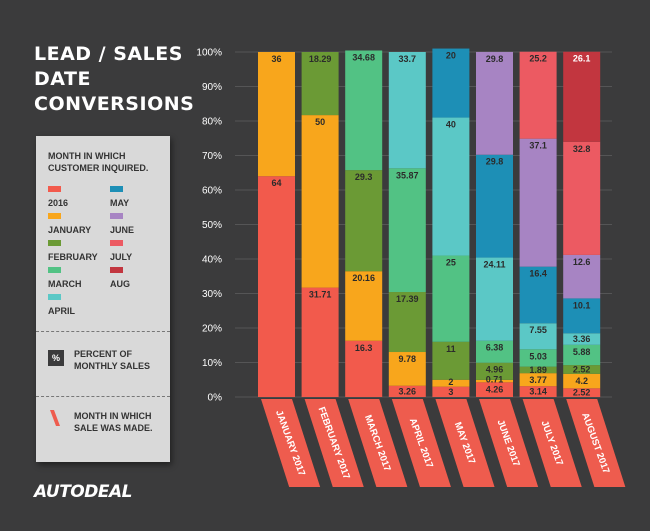  Describe the element at coordinates (495, 348) in the screenshot. I see `data-label: 6.38` at that location.